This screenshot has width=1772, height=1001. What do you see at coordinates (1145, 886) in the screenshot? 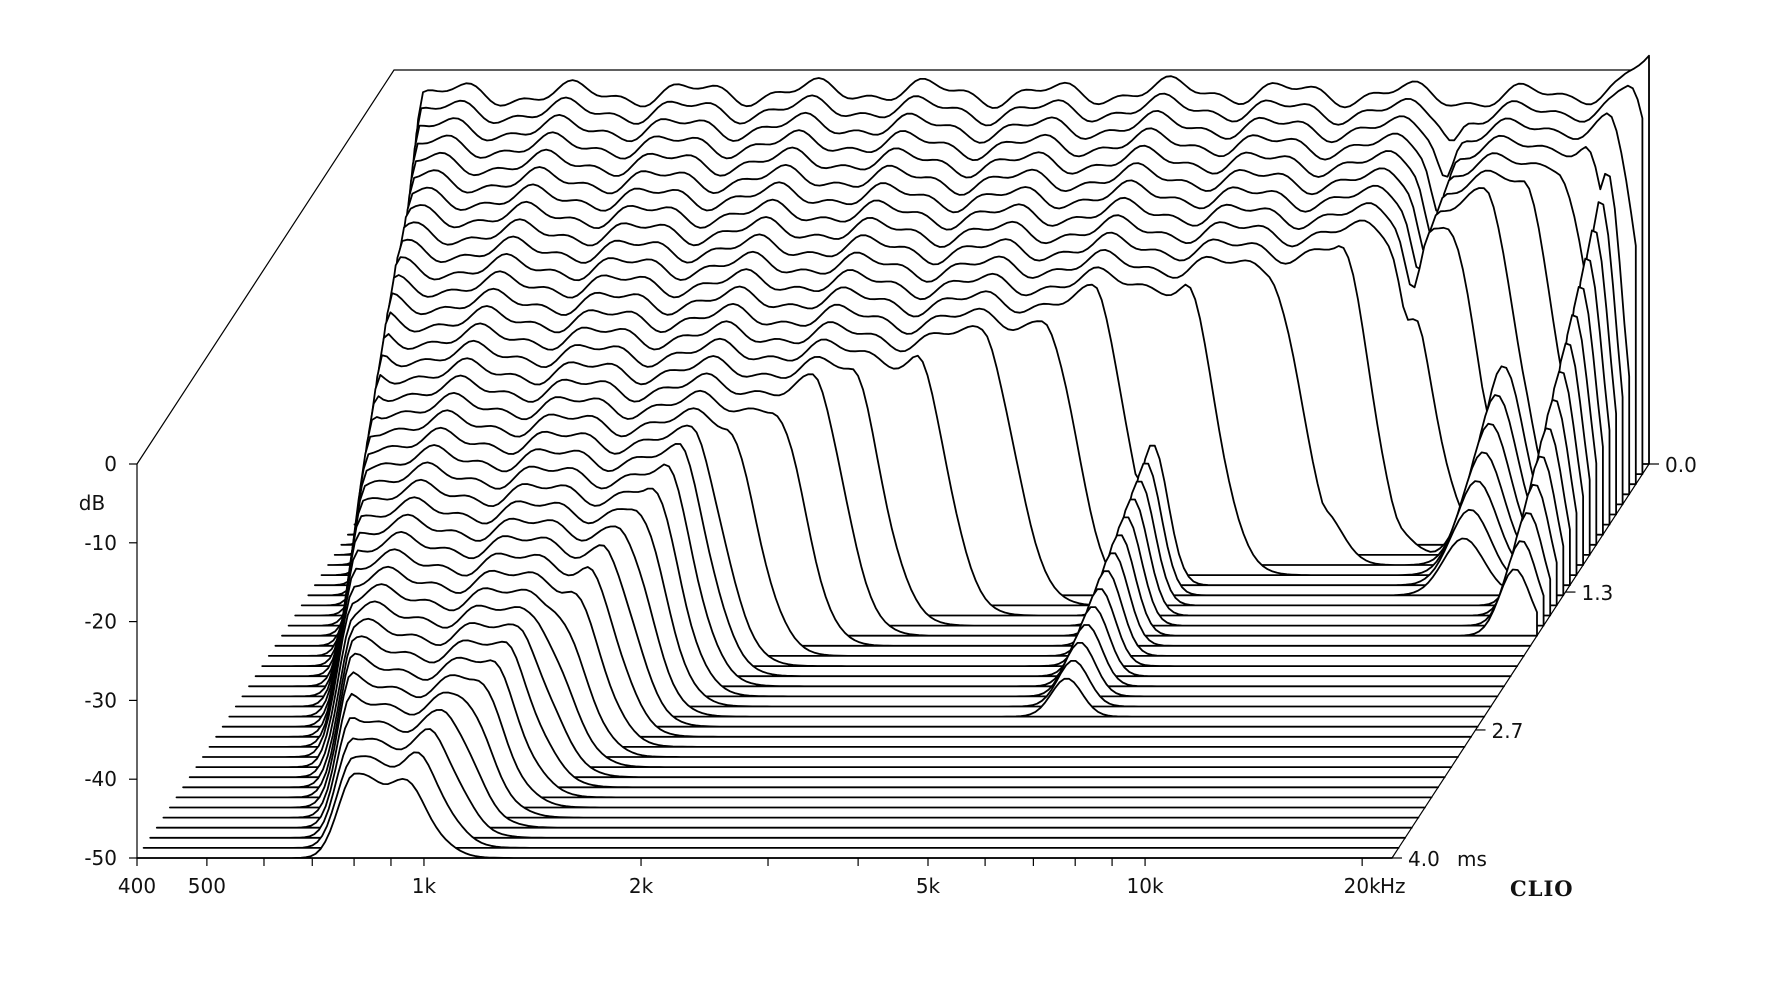
I see `x-tick-label: 10k` at bounding box center [1145, 886].